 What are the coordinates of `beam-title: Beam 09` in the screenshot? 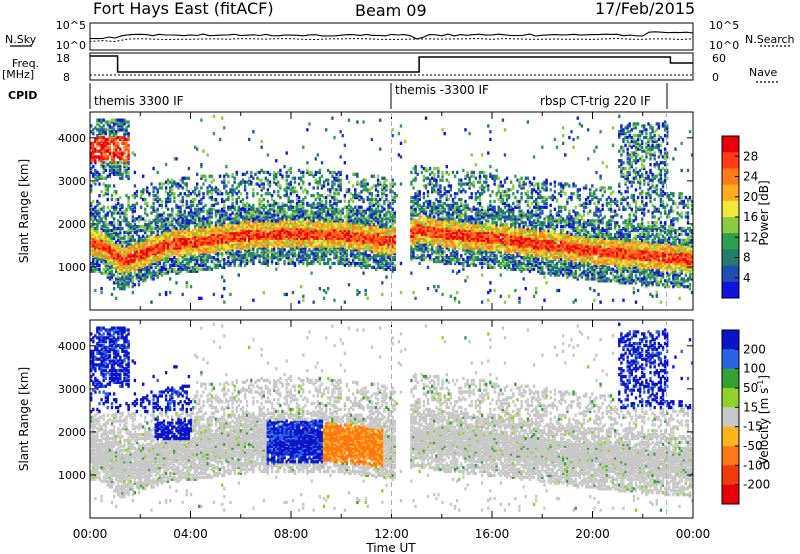 It's located at (391, 10).